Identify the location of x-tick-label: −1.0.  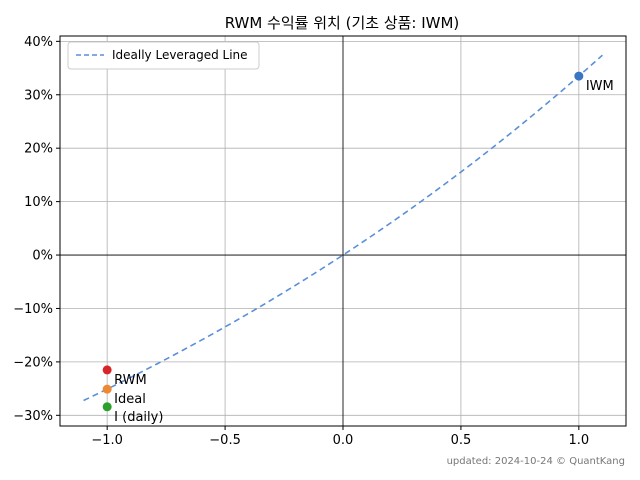
(107, 440).